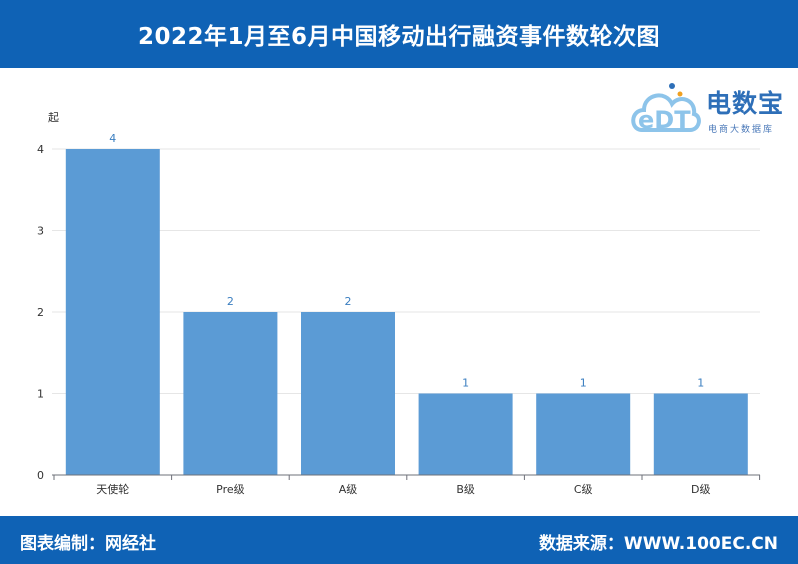 Image resolution: width=798 pixels, height=564 pixels. I want to click on footer-banner: 图表编制：网经社 数据来源：WWW.100EC.CN, so click(399, 540).